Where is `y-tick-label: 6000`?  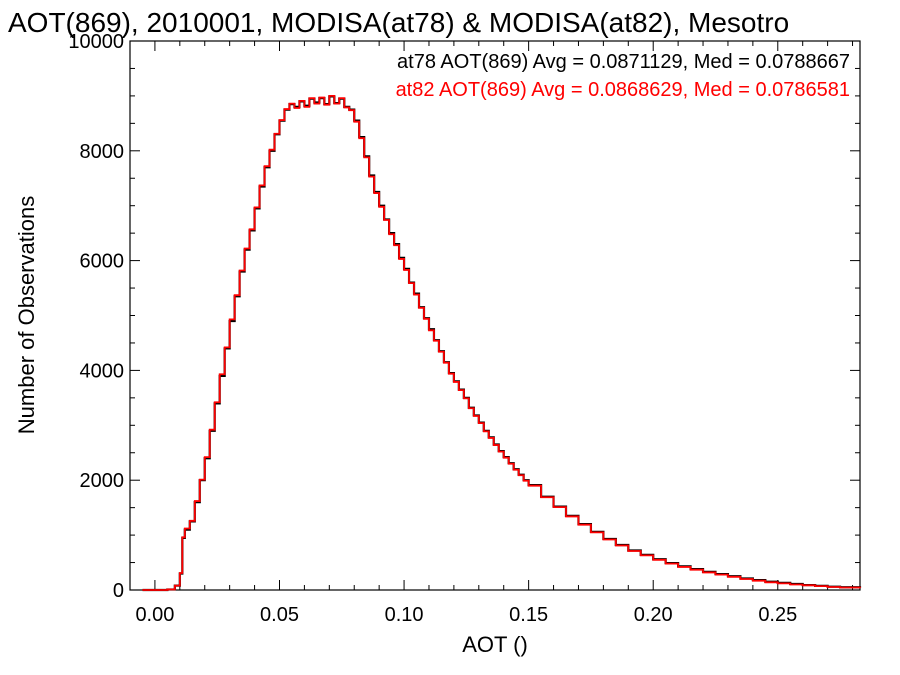 y-tick-label: 6000 is located at coordinates (102, 262).